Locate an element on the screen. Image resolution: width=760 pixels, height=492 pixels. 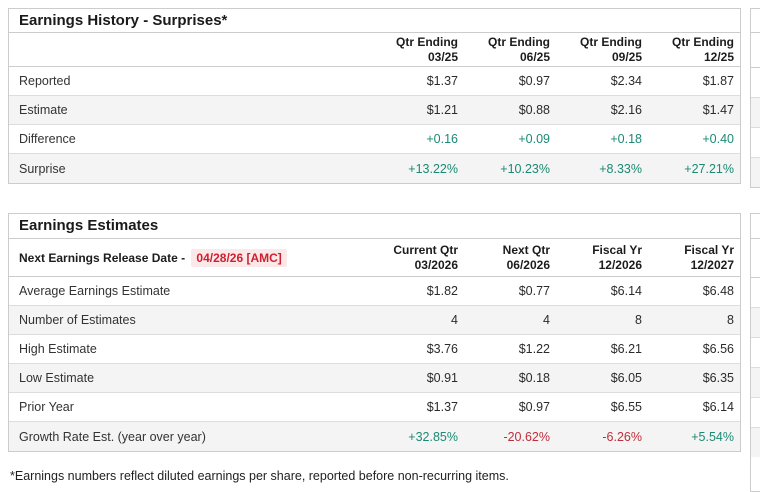
adjacent-history-panel-edge is located at coordinates (755, 98).